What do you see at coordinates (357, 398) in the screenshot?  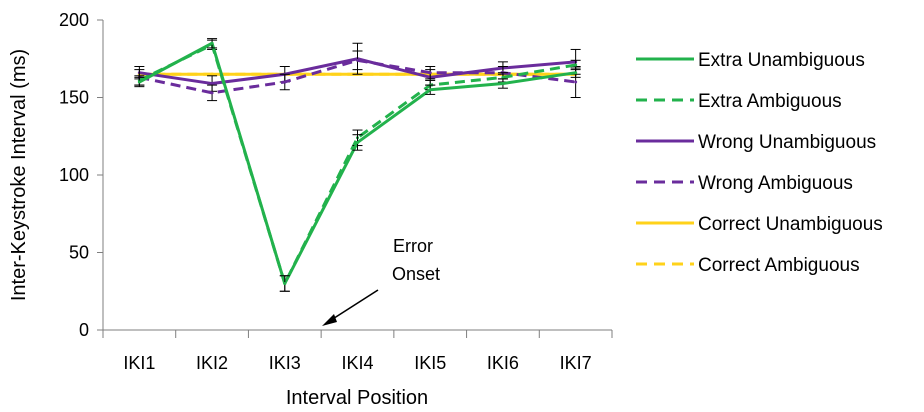 I see `x-axis-title: Interval Position` at bounding box center [357, 398].